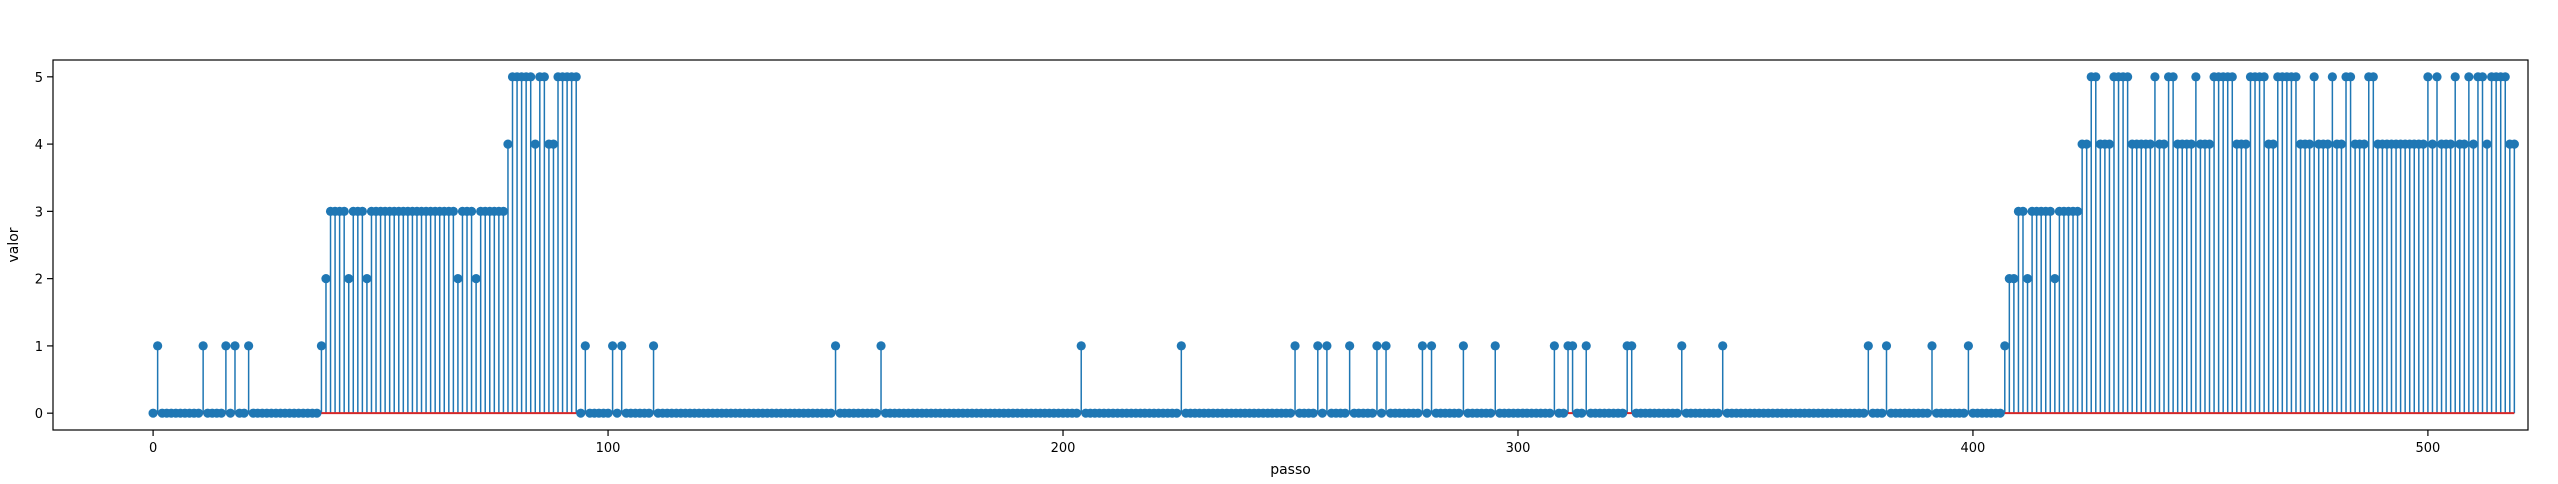 This screenshot has height=484, width=2558. Describe the element at coordinates (2427, 448) in the screenshot. I see `x-tick-label: 500` at that location.